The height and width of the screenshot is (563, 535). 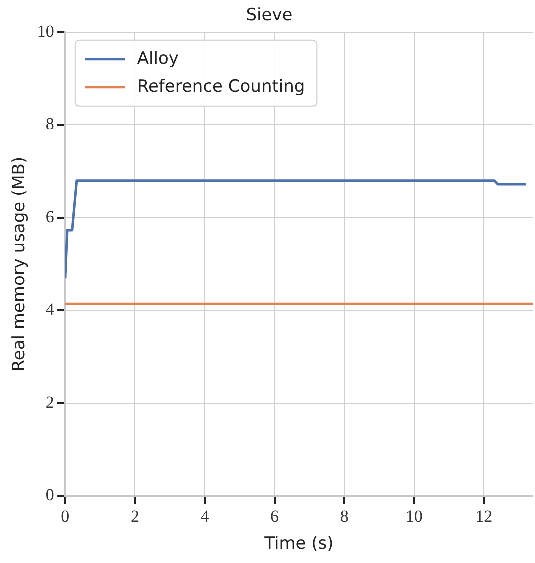 What do you see at coordinates (299, 544) in the screenshot?
I see `x-axis-title: Time (s)` at bounding box center [299, 544].